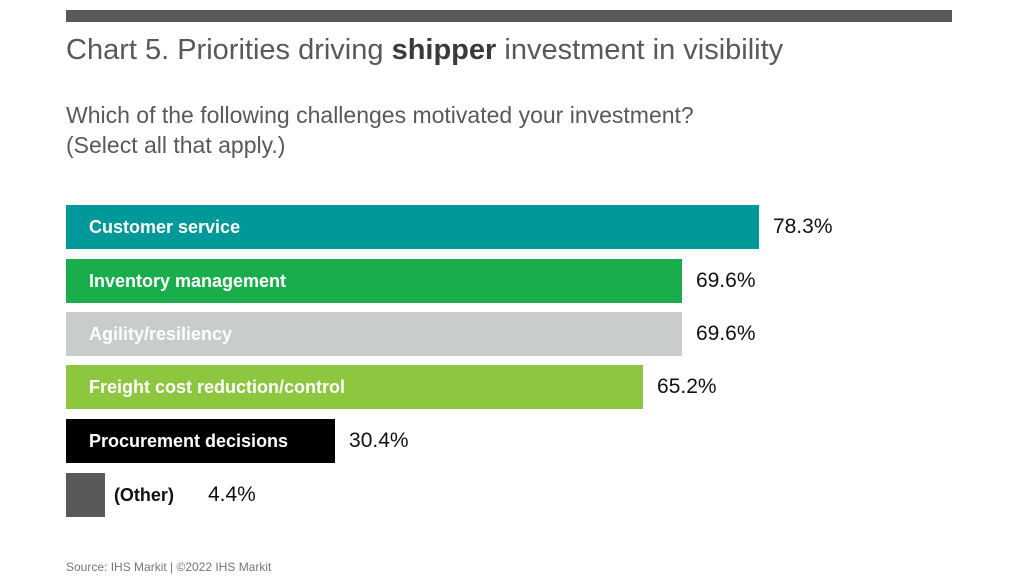 The height and width of the screenshot is (584, 1024). I want to click on bar-label: Freight cost reduction/control, so click(217, 387).